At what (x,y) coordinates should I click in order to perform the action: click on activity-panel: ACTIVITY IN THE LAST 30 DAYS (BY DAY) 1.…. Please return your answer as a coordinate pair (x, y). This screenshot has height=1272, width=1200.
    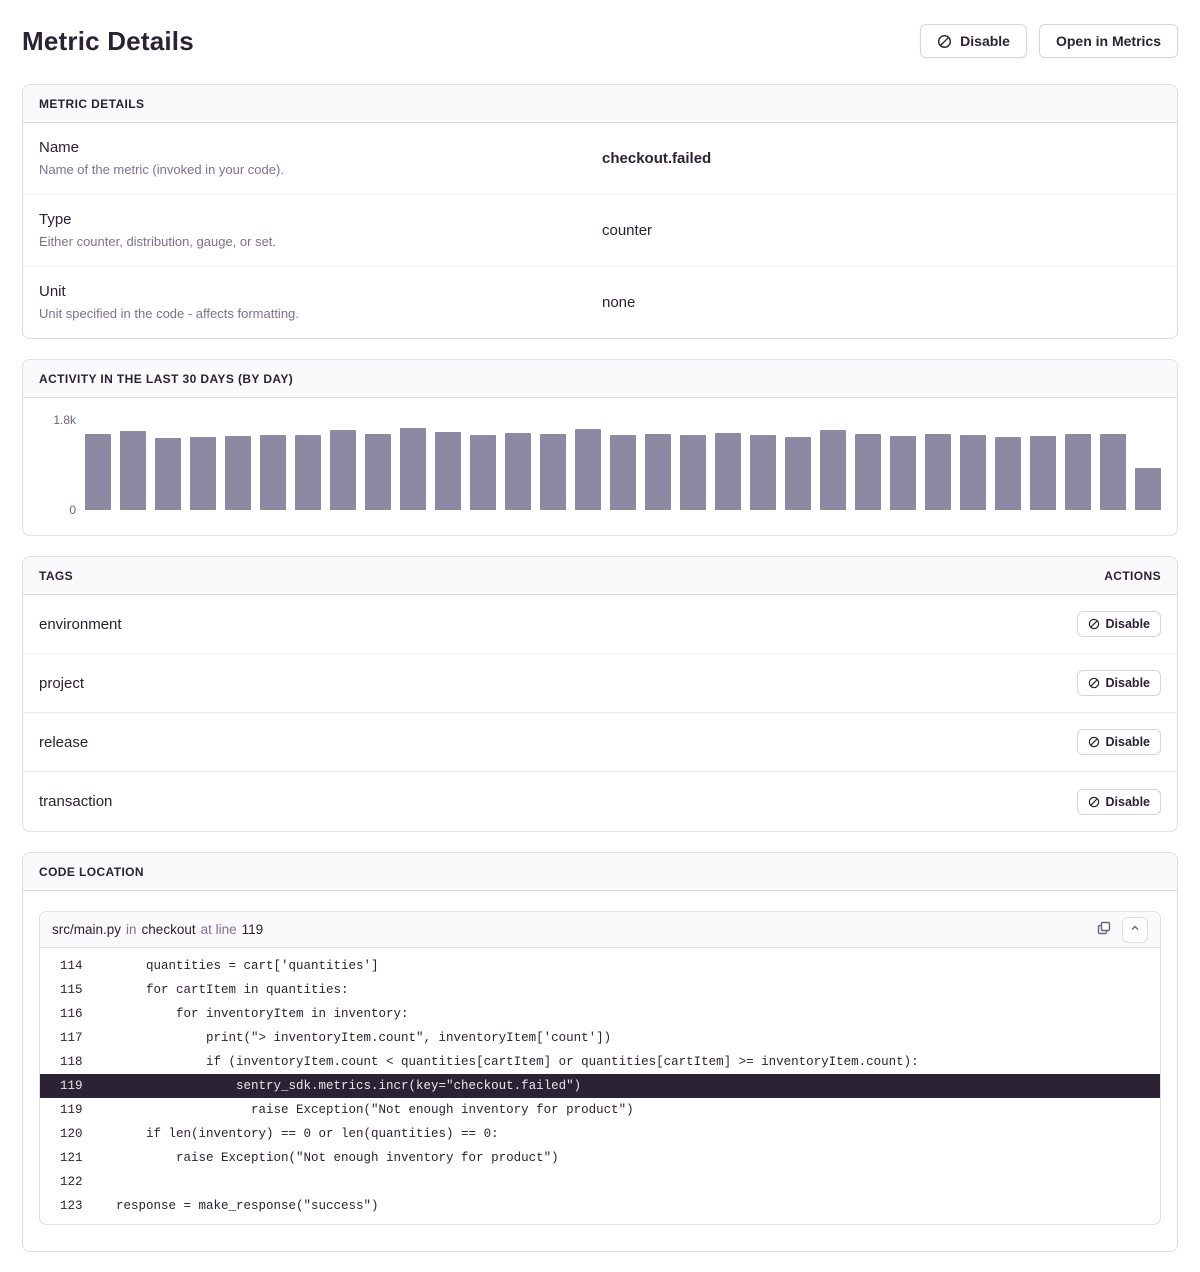
    Looking at the image, I should click on (600, 447).